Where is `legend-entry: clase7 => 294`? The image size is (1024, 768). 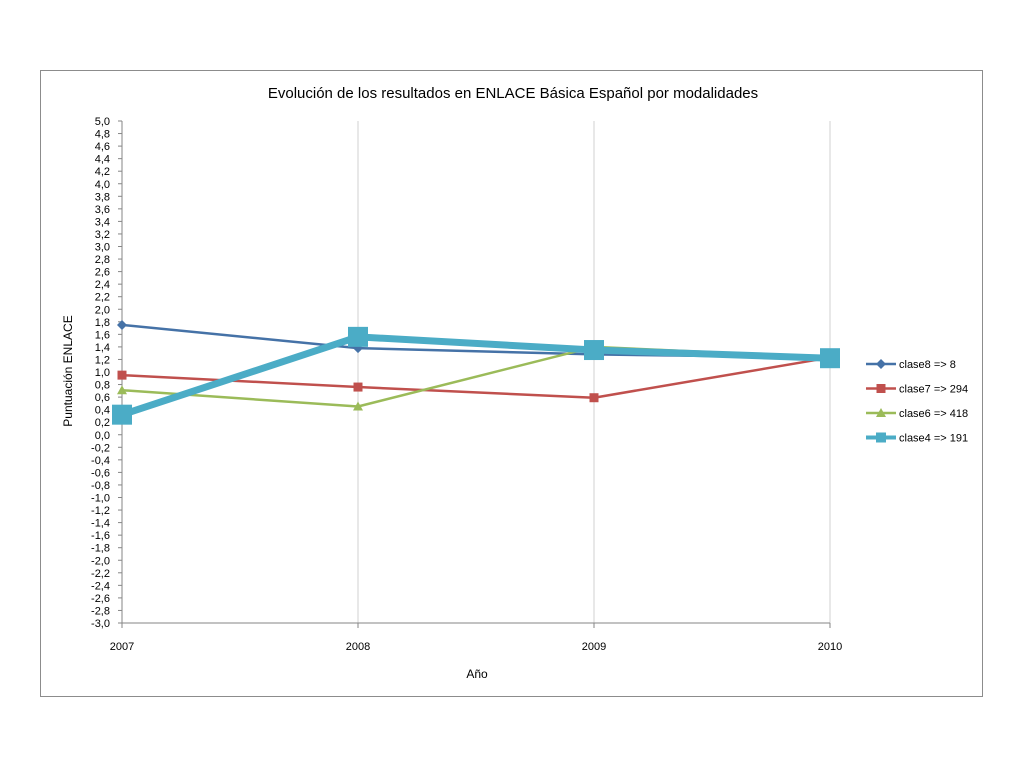 legend-entry: clase7 => 294 is located at coordinates (917, 390).